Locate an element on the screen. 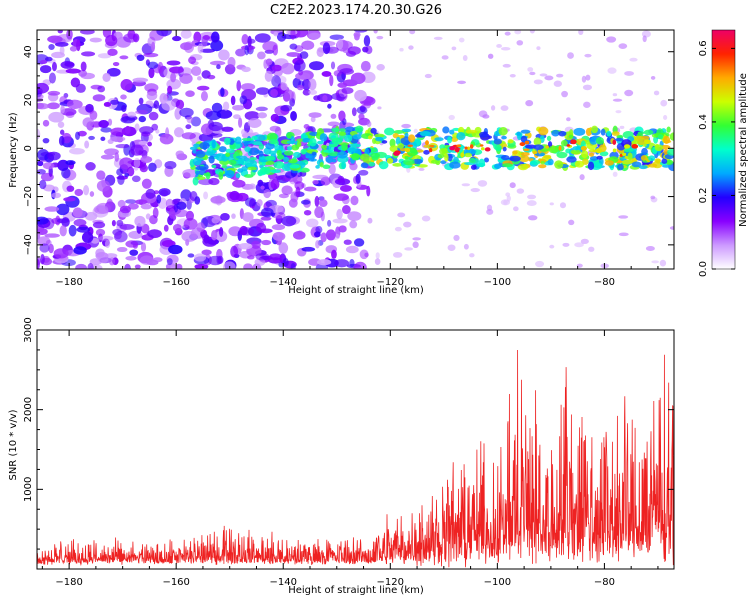 The height and width of the screenshot is (600, 750). snr-y-tick-label: 3000 is located at coordinates (28, 329).